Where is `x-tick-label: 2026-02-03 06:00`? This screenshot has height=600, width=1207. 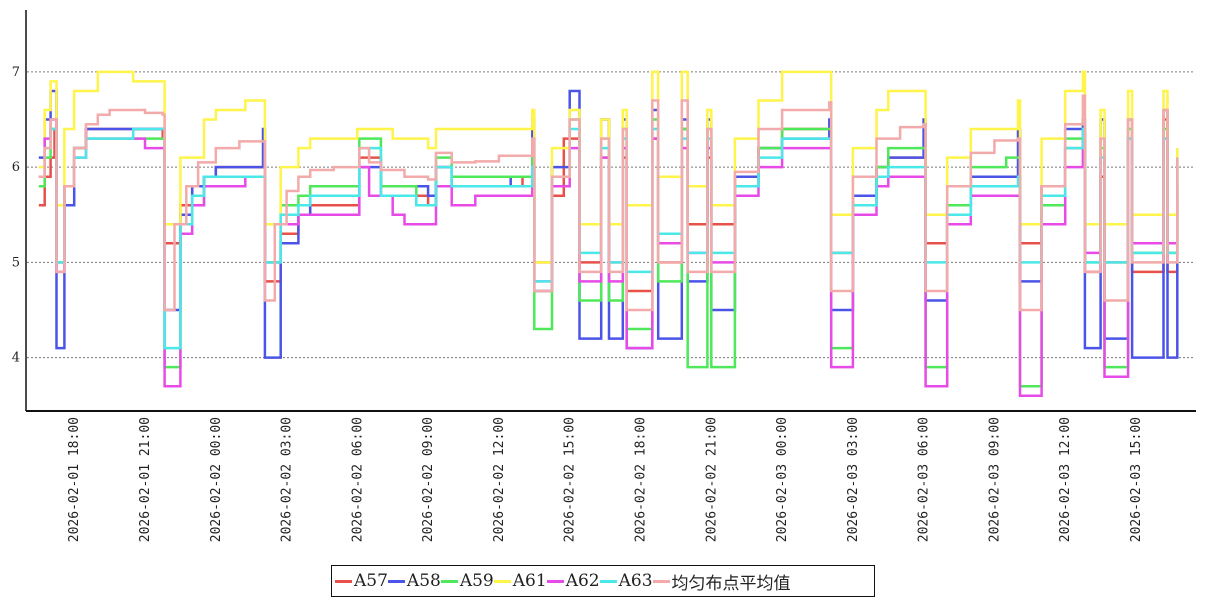 x-tick-label: 2026-02-03 06:00 is located at coordinates (924, 479).